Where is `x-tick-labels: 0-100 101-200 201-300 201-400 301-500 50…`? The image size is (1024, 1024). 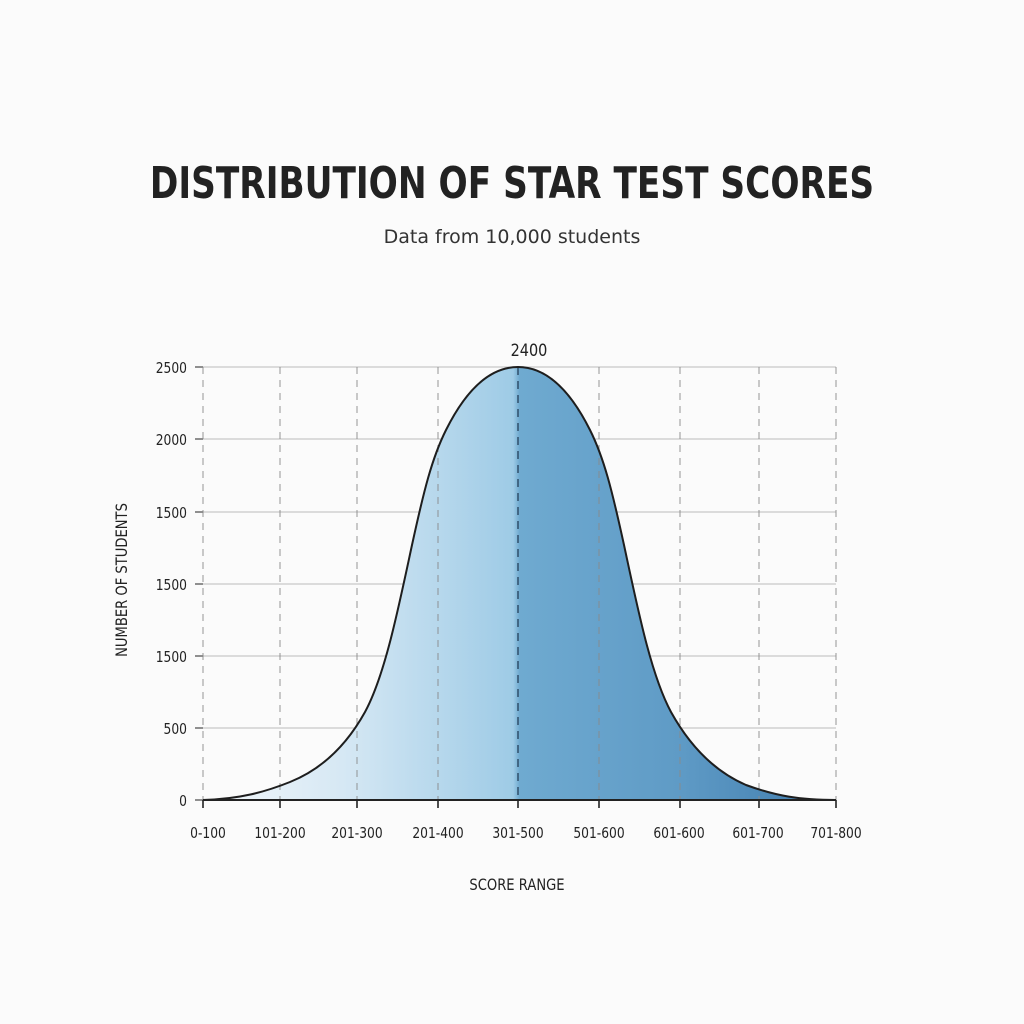 x-tick-labels: 0-100 101-200 201-300 201-400 301-500 50… is located at coordinates (526, 833).